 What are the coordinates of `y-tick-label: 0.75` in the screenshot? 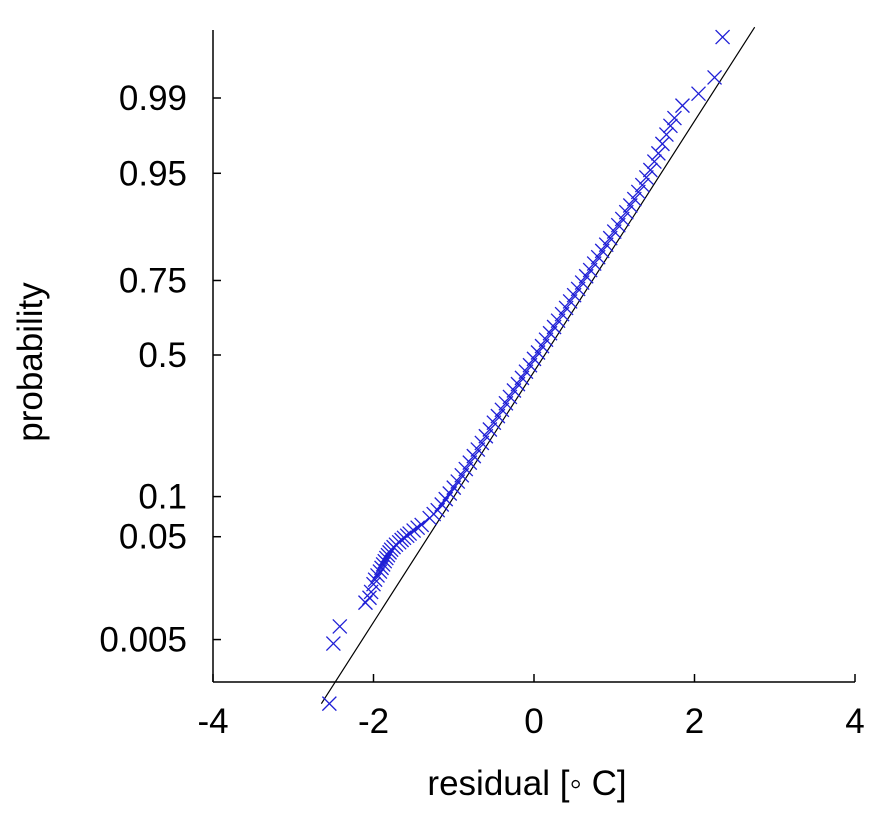 It's located at (153, 280).